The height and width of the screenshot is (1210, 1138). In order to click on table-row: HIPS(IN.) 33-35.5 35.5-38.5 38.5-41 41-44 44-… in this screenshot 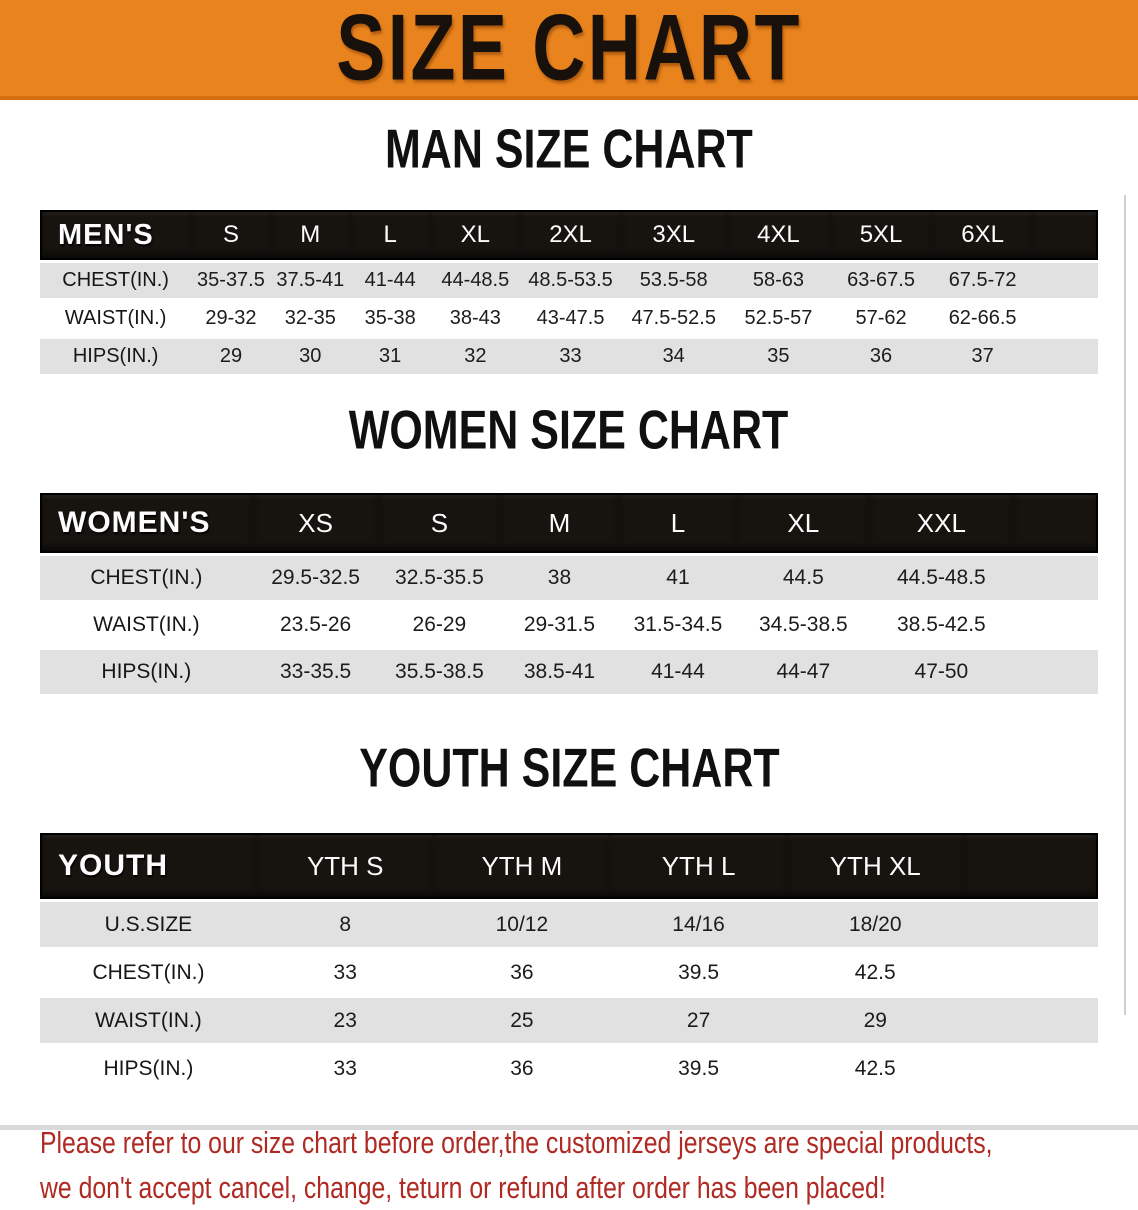, I will do `click(569, 672)`.